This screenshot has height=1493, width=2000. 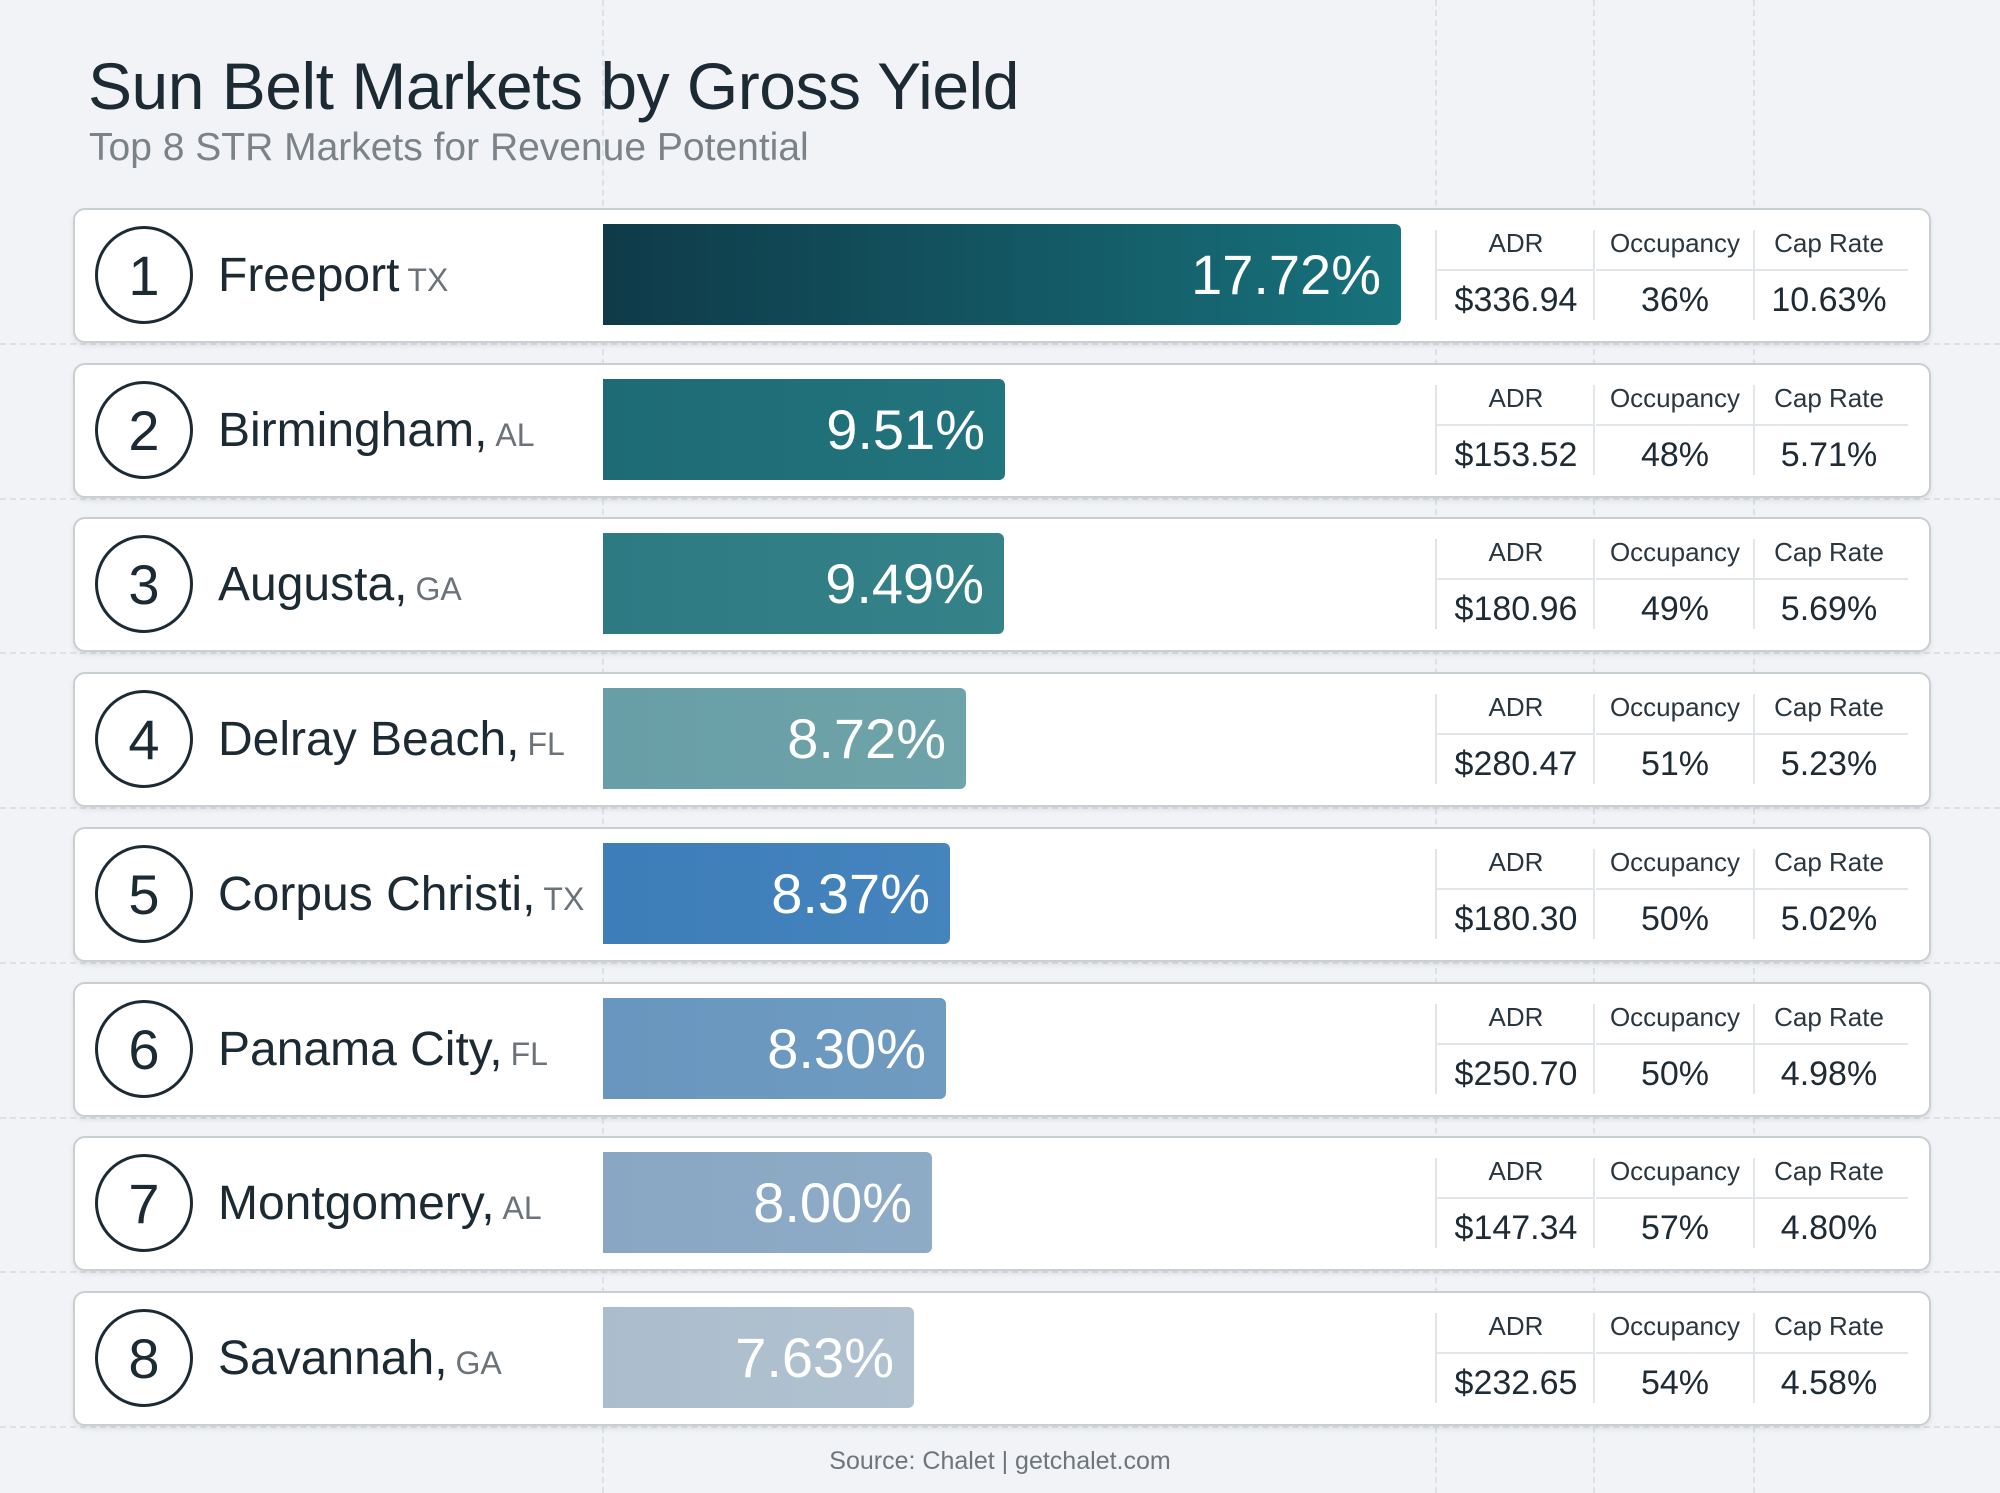 I want to click on occupancy-column: Occupancy 57%, so click(x=1675, y=1202).